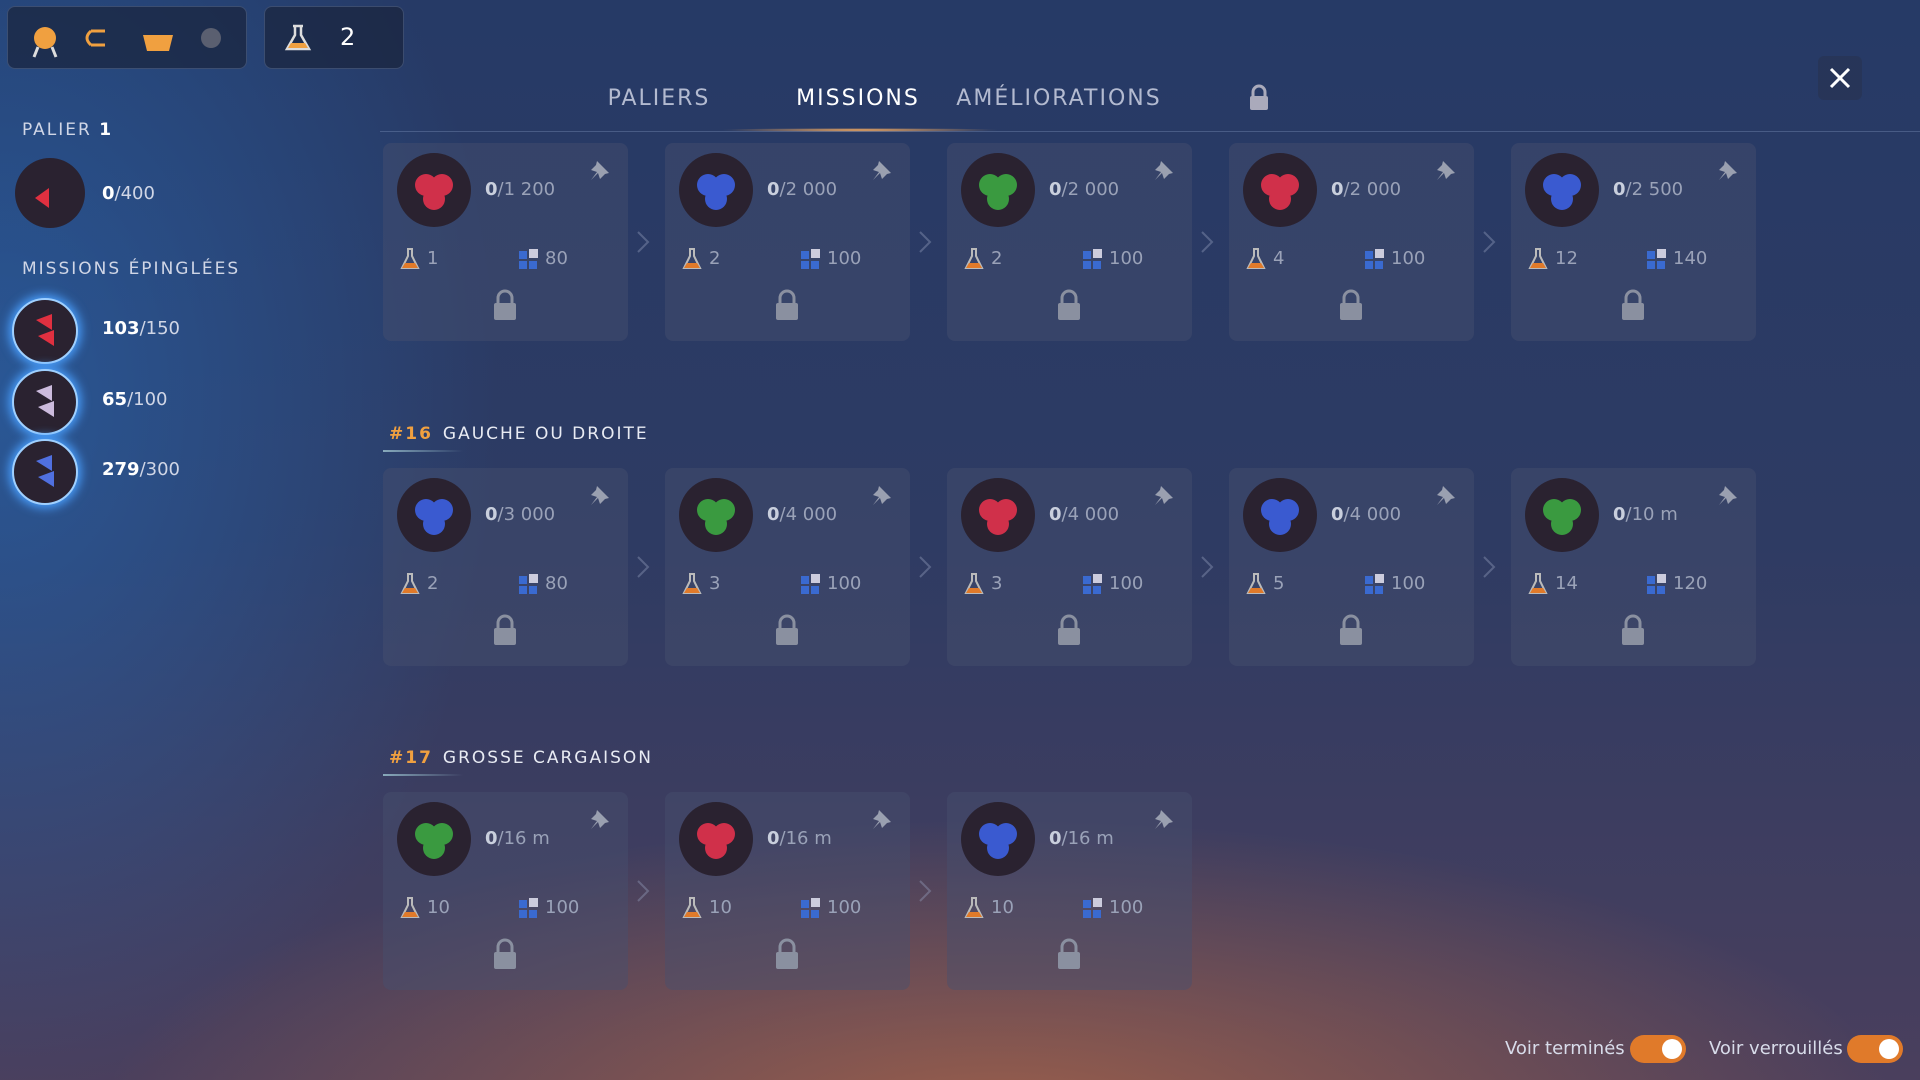 This screenshot has width=1920, height=1080. What do you see at coordinates (526, 189) in the screenshot?
I see `mission-goal: /1 200` at bounding box center [526, 189].